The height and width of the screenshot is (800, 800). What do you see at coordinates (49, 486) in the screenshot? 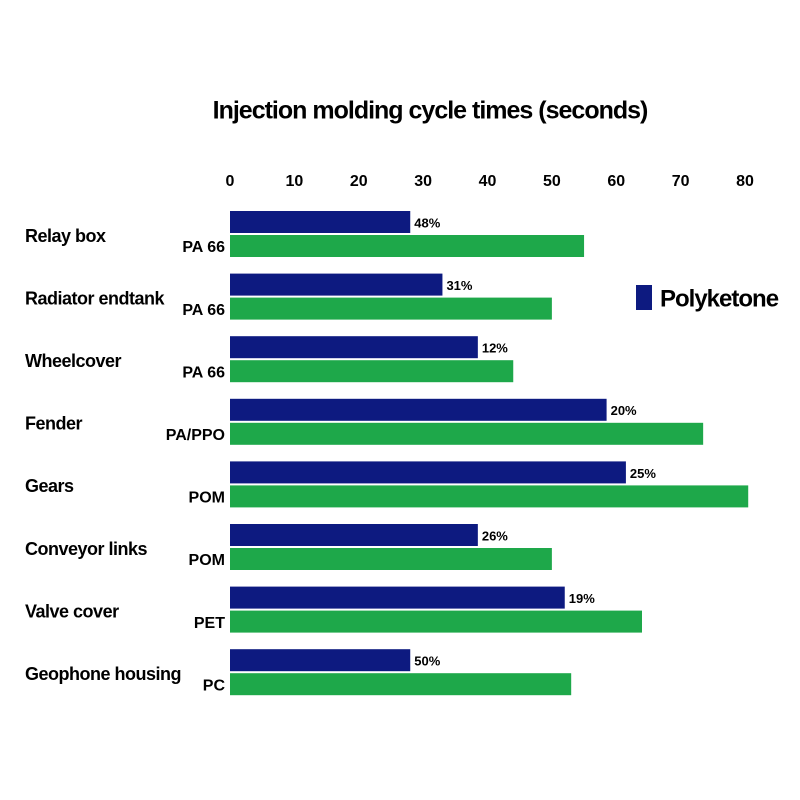
I see `category-label: Gears` at bounding box center [49, 486].